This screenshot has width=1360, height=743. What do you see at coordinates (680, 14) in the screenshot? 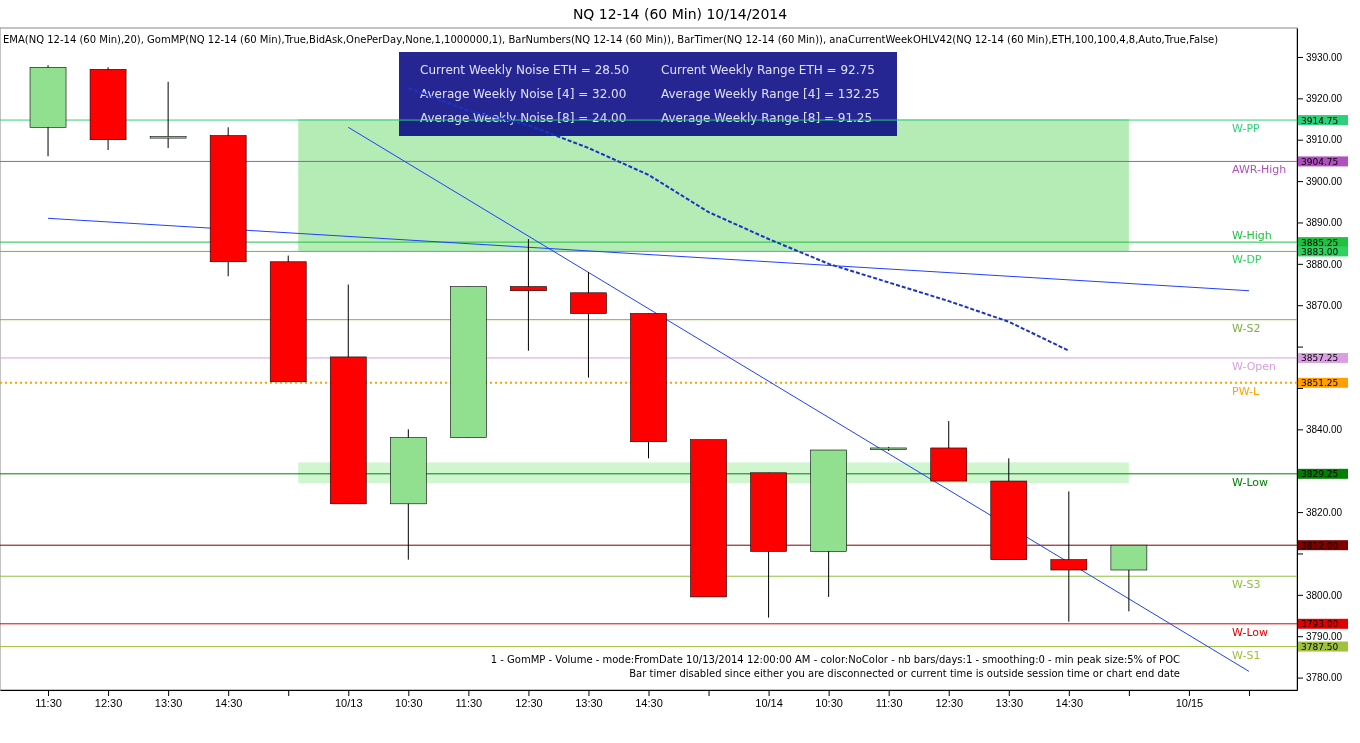
I see `chart-title: NQ 12-14 (60 Min) 10/14/2014` at bounding box center [680, 14].